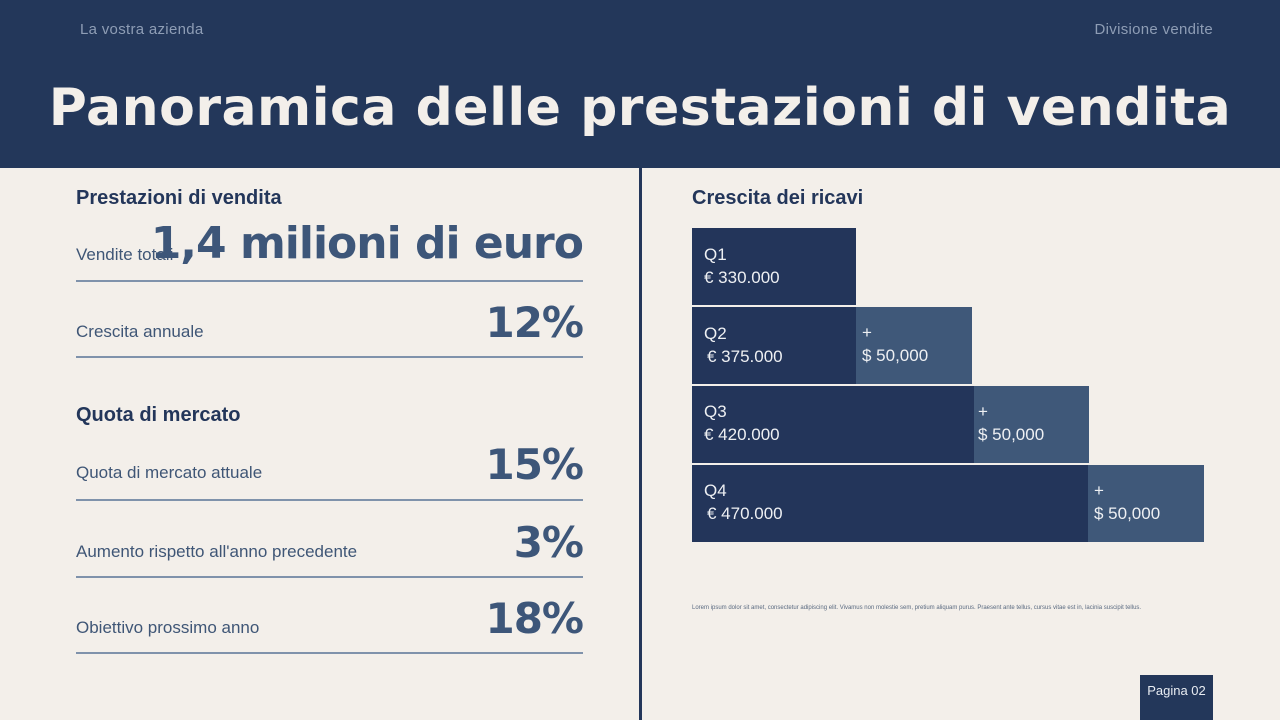 This screenshot has height=720, width=1280. I want to click on metric-annual-growth: Crescita annuale 12%, so click(330, 327).